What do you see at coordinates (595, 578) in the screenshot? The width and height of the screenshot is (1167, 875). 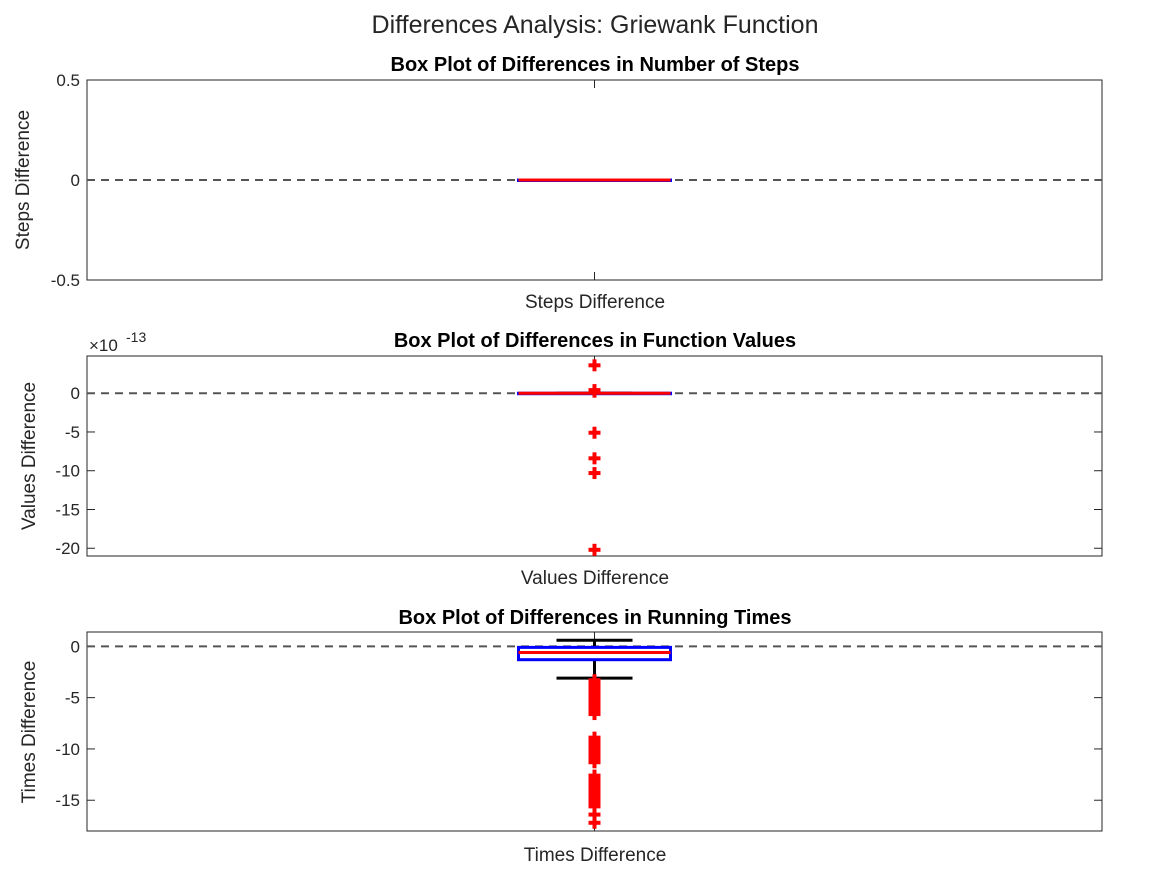 I see `x-axis-label: Values Difference` at bounding box center [595, 578].